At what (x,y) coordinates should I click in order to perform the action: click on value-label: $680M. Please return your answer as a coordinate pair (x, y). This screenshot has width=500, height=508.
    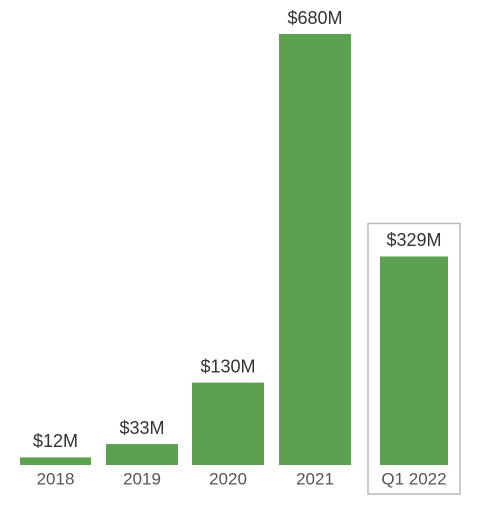
    Looking at the image, I should click on (314, 18).